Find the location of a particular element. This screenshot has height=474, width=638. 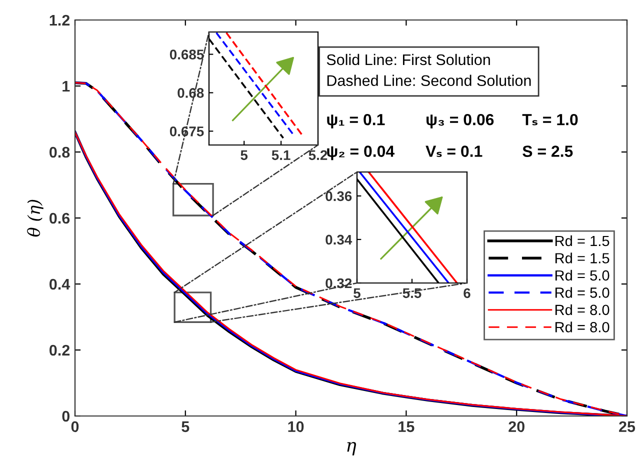

y-tick-label: 0.36 is located at coordinates (339, 196).